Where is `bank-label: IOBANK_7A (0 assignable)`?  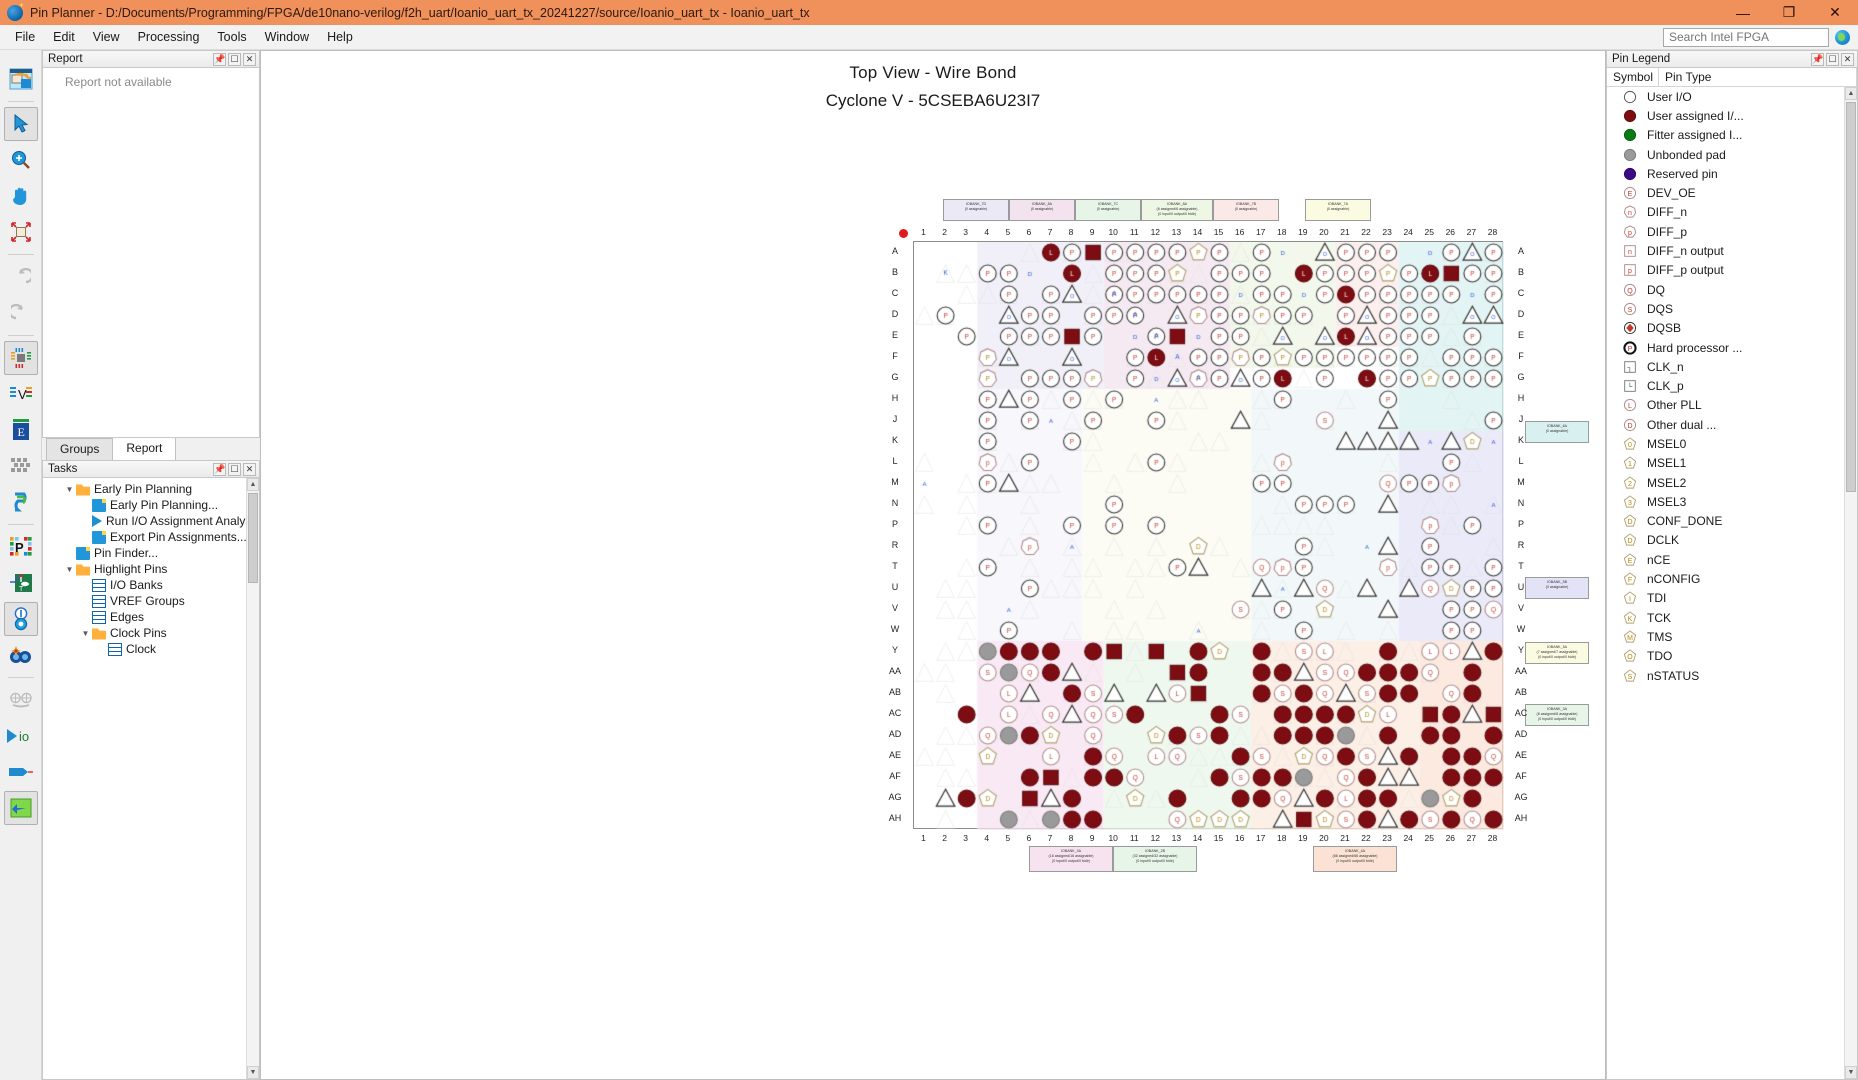
bank-label: IOBANK_7A (0 assignable) is located at coordinates (1338, 210).